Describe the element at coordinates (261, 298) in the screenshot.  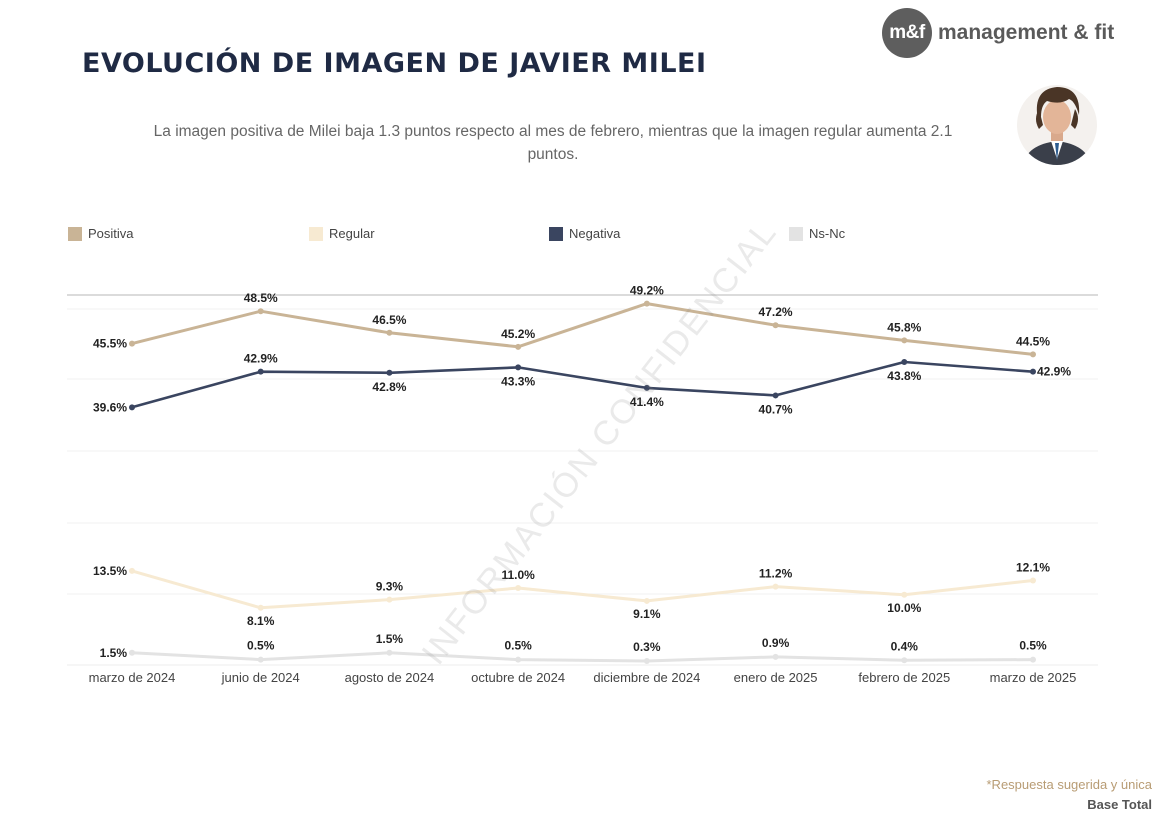
I see `data-label-positiva-1: 48.5%` at that location.